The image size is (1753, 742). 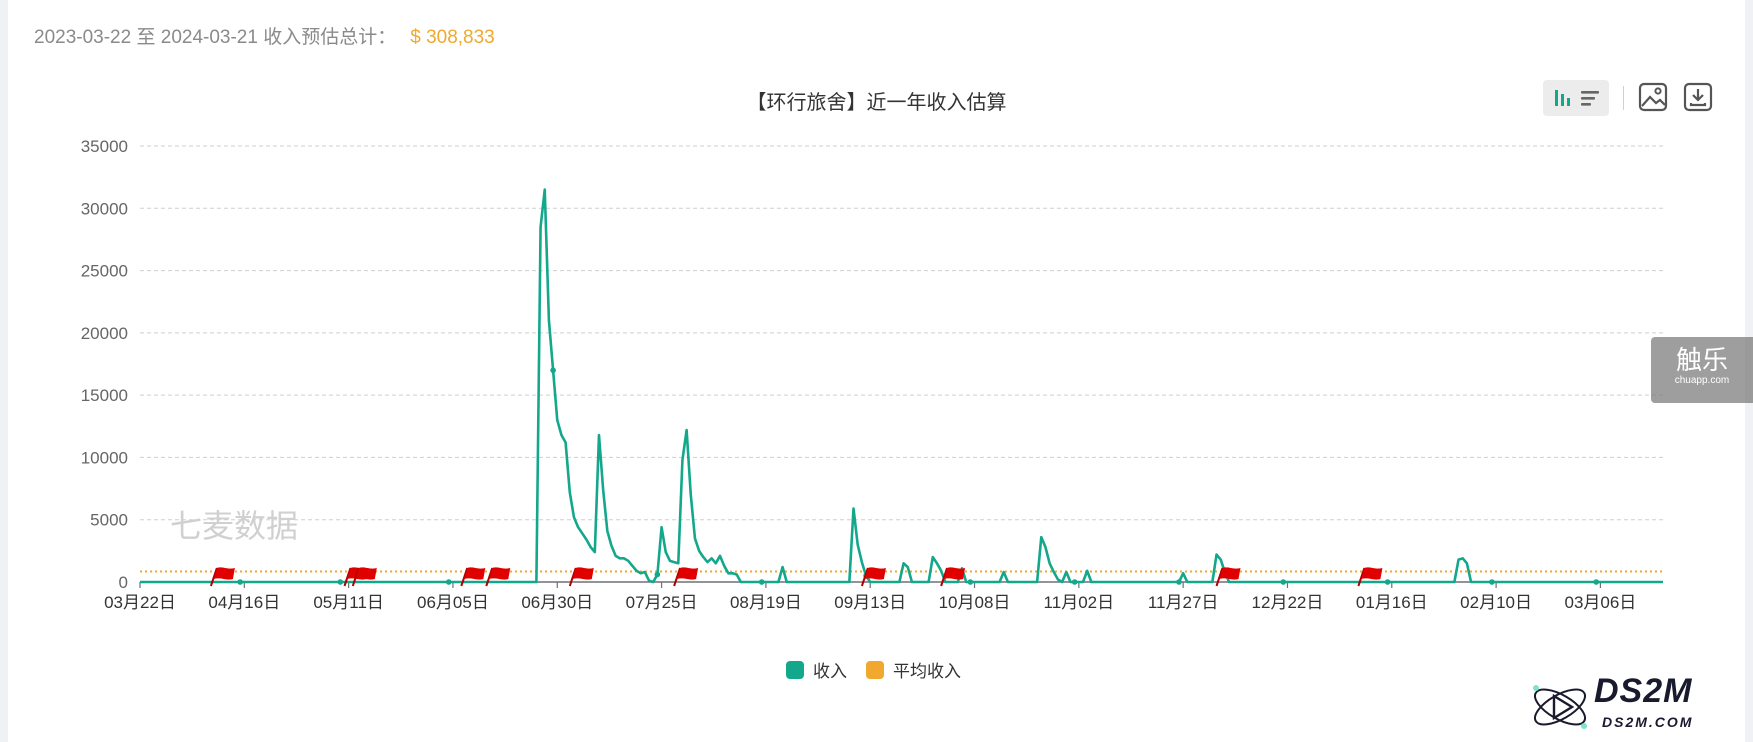 What do you see at coordinates (104, 146) in the screenshot?
I see `y-tick-label: 35000` at bounding box center [104, 146].